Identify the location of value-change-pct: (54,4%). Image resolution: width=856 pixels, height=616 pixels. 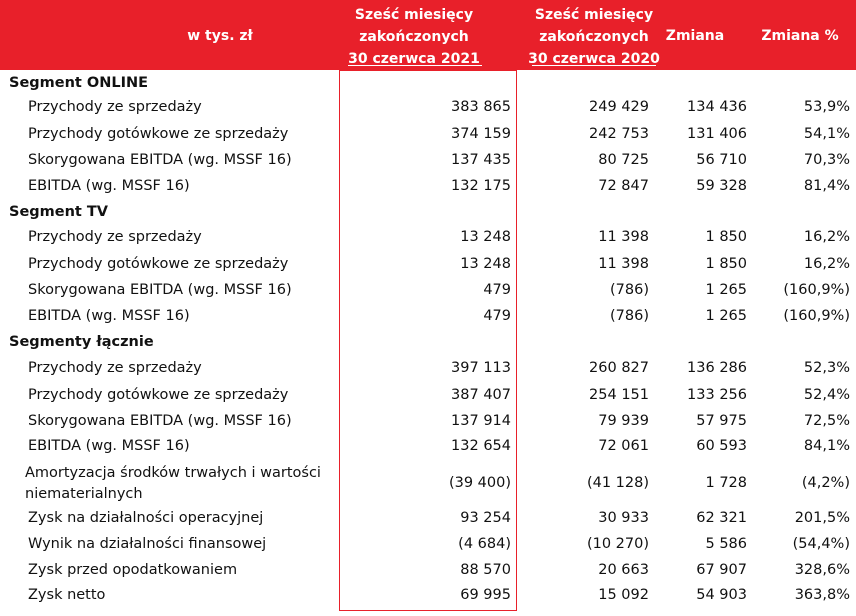
(821, 544).